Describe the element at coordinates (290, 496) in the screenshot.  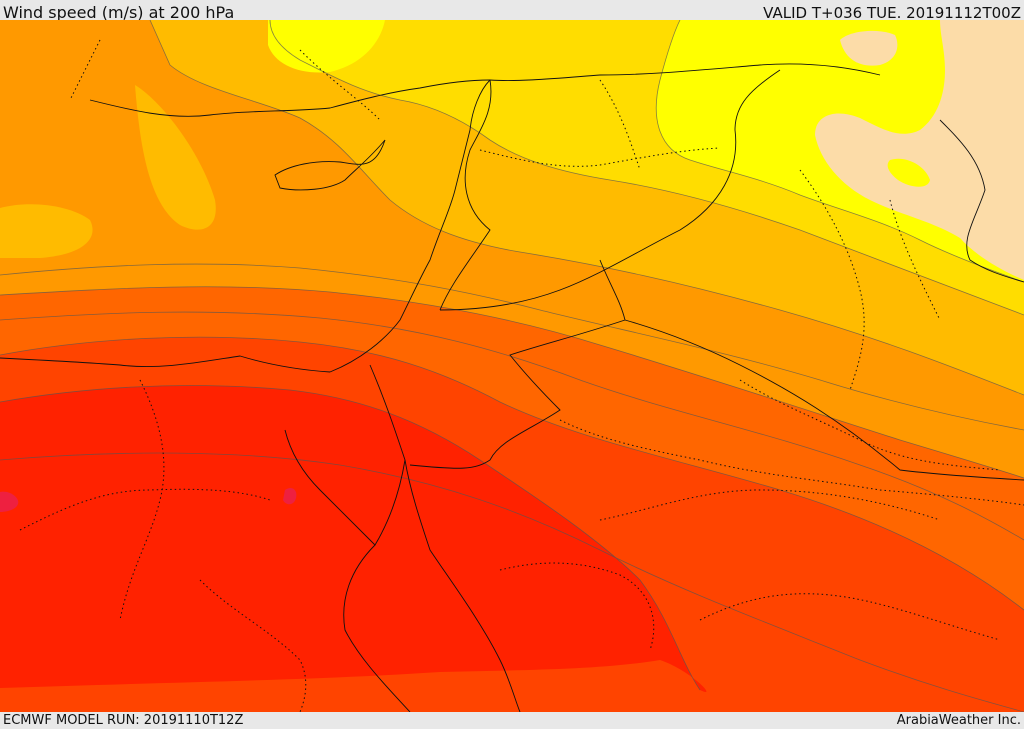
I see `band-crimson-spot` at that location.